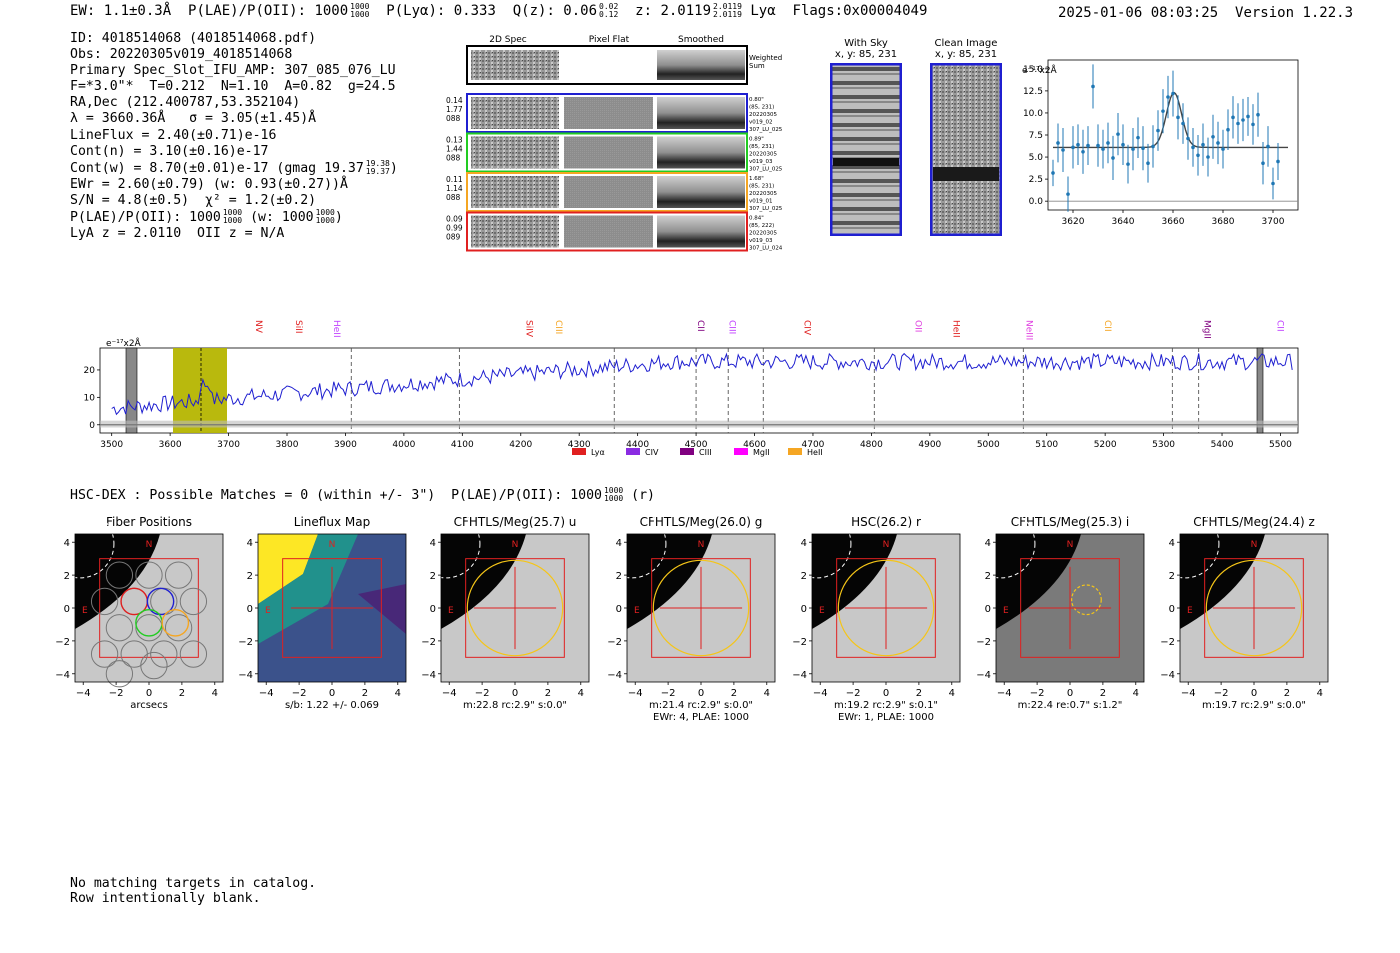  Describe the element at coordinates (866, 43) in the screenshot. I see `with-sky-title: With Sky` at that location.